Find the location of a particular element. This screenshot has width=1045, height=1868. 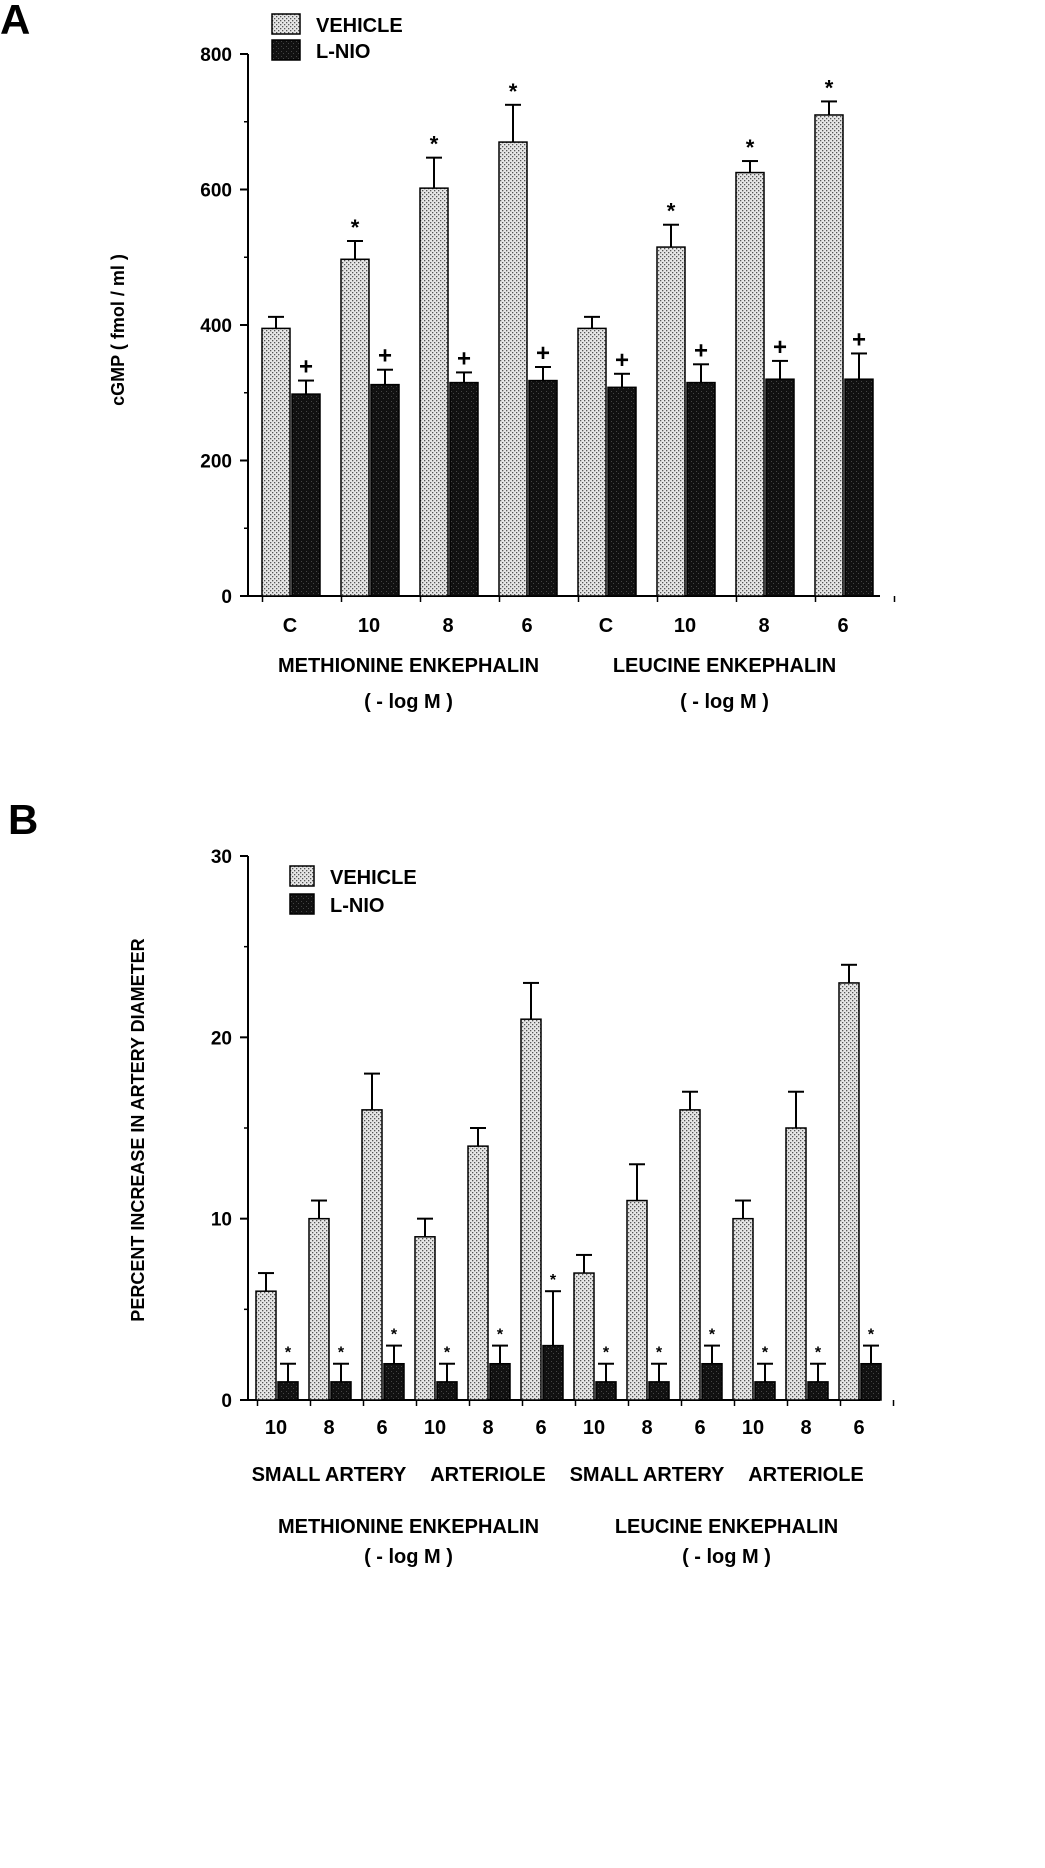

y-tick-label: 800 is located at coordinates (216, 55).